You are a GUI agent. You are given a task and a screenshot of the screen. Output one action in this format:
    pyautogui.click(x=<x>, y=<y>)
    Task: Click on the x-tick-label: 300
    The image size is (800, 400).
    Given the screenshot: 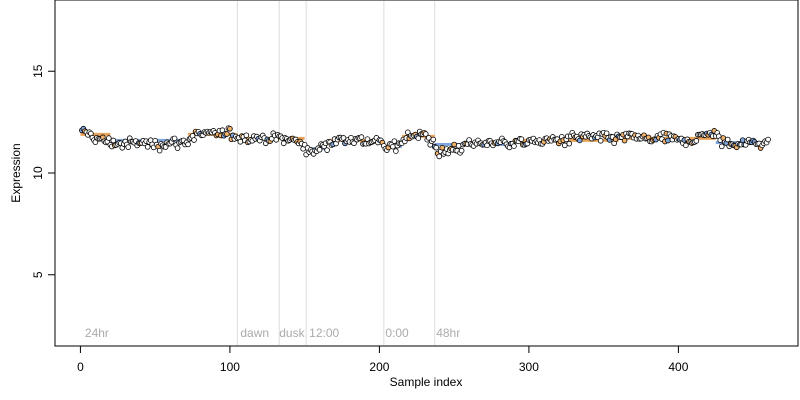 What is the action you would take?
    pyautogui.click(x=529, y=367)
    